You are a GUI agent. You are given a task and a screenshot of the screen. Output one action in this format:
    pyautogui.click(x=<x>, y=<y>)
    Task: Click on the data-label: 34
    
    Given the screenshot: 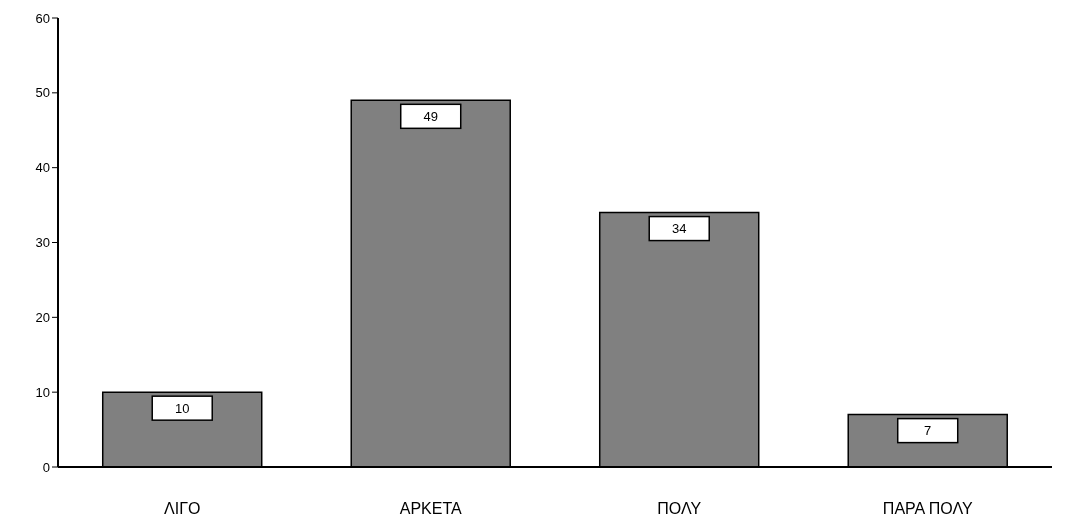 What is the action you would take?
    pyautogui.click(x=679, y=229)
    